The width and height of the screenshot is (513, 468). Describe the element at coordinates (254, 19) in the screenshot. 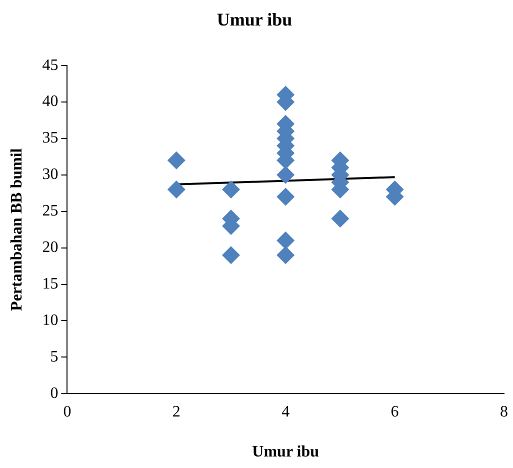

I see `chart-title: Umur ibu` at that location.